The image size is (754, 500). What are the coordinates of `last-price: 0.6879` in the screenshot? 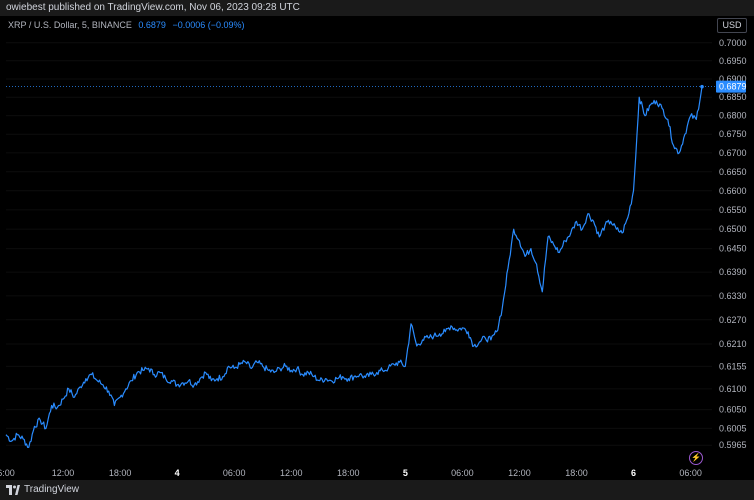 It's located at (152, 25).